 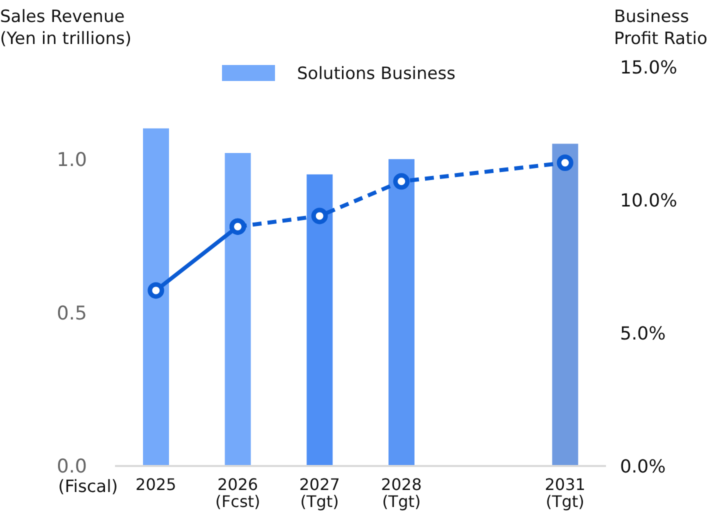 What do you see at coordinates (649, 67) in the screenshot?
I see `y2-tick-label: 15.0%` at bounding box center [649, 67].